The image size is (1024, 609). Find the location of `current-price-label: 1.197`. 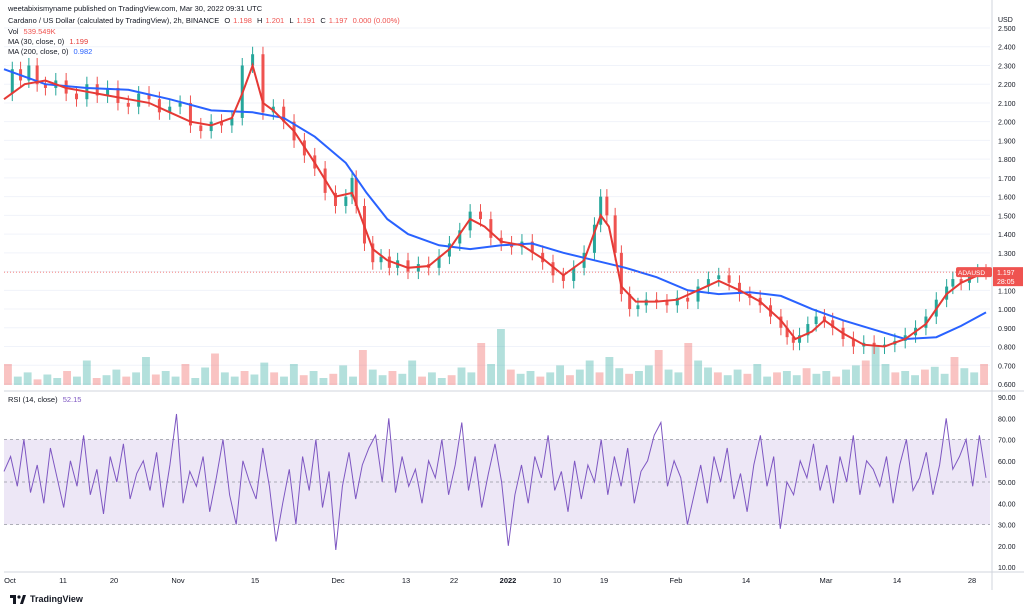

current-price-label: 1.197 is located at coordinates (1006, 273).